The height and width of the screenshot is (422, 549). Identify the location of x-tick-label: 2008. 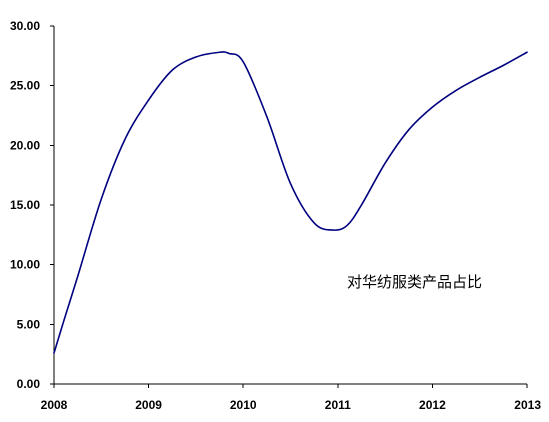
(54, 405).